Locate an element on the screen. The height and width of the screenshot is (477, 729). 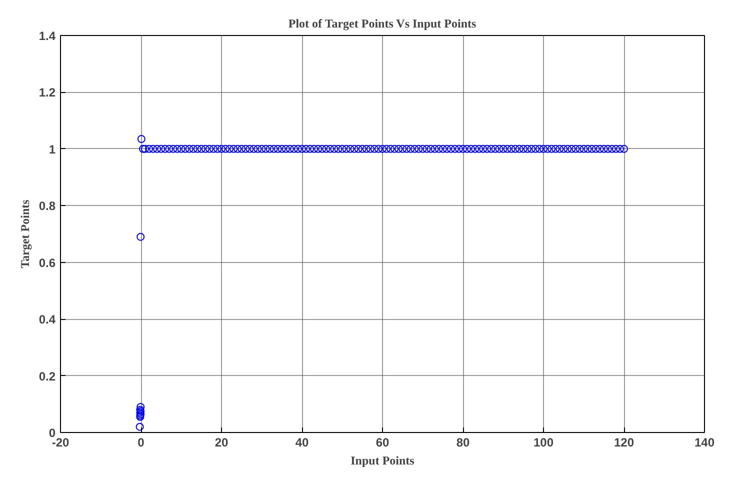
x-tick-label: 20 is located at coordinates (221, 443).